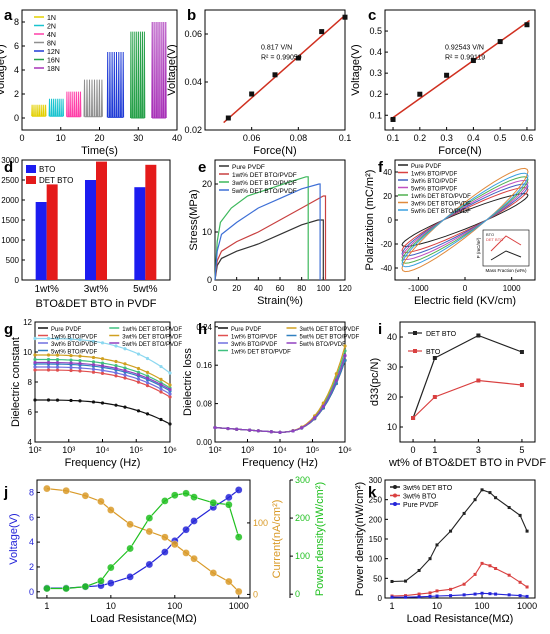  I want to click on annotation-r2: R² = 0.99119, so click(465, 58).